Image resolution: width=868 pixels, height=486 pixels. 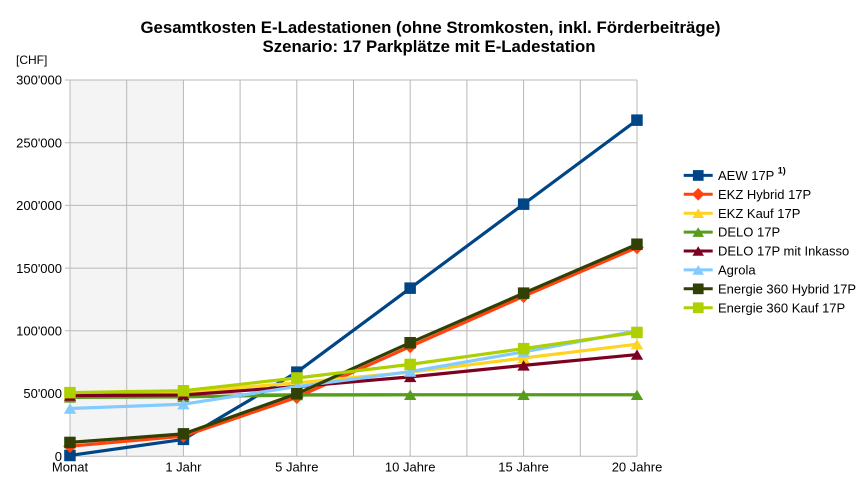 I want to click on svg-text: DELO 17P, so click(x=749, y=232).